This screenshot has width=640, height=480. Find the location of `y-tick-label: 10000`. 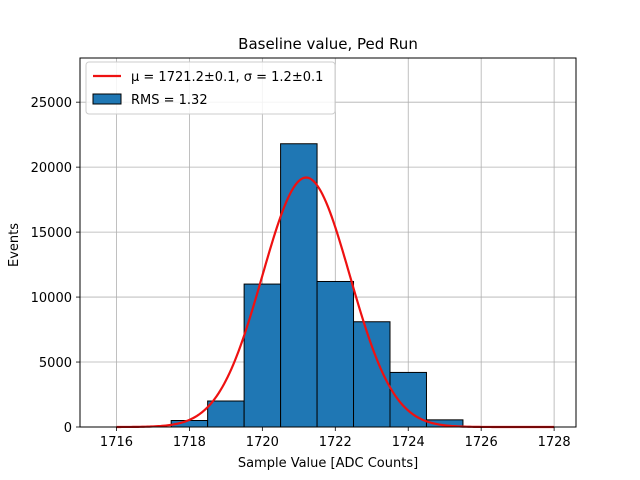

y-tick-label: 10000 is located at coordinates (51, 298).